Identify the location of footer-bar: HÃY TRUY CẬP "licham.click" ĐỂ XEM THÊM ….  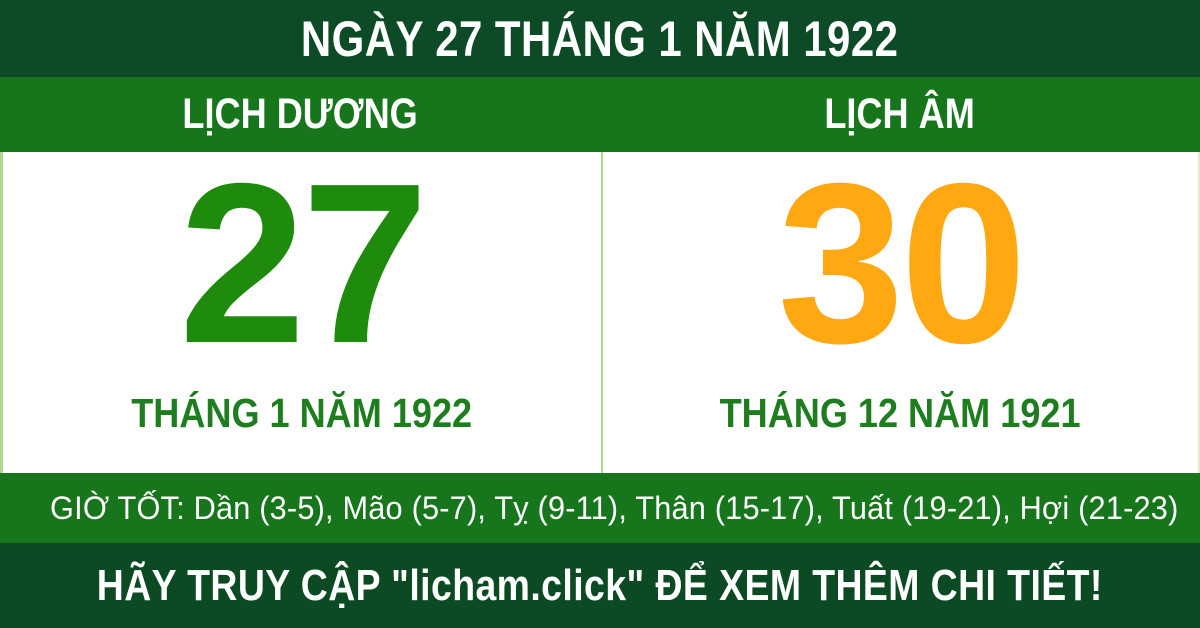
(600, 585).